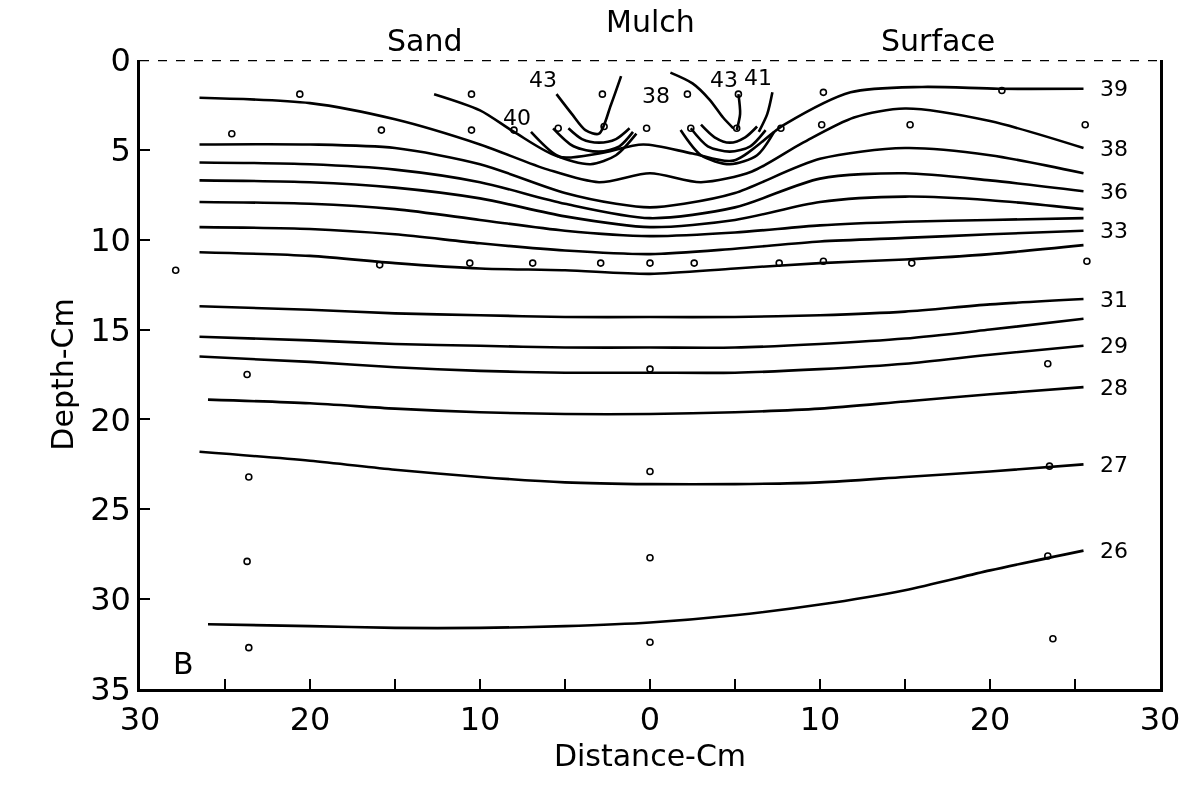 Image resolution: width=1200 pixels, height=789 pixels. What do you see at coordinates (1114, 345) in the screenshot?
I see `series-label: 29` at bounding box center [1114, 345].